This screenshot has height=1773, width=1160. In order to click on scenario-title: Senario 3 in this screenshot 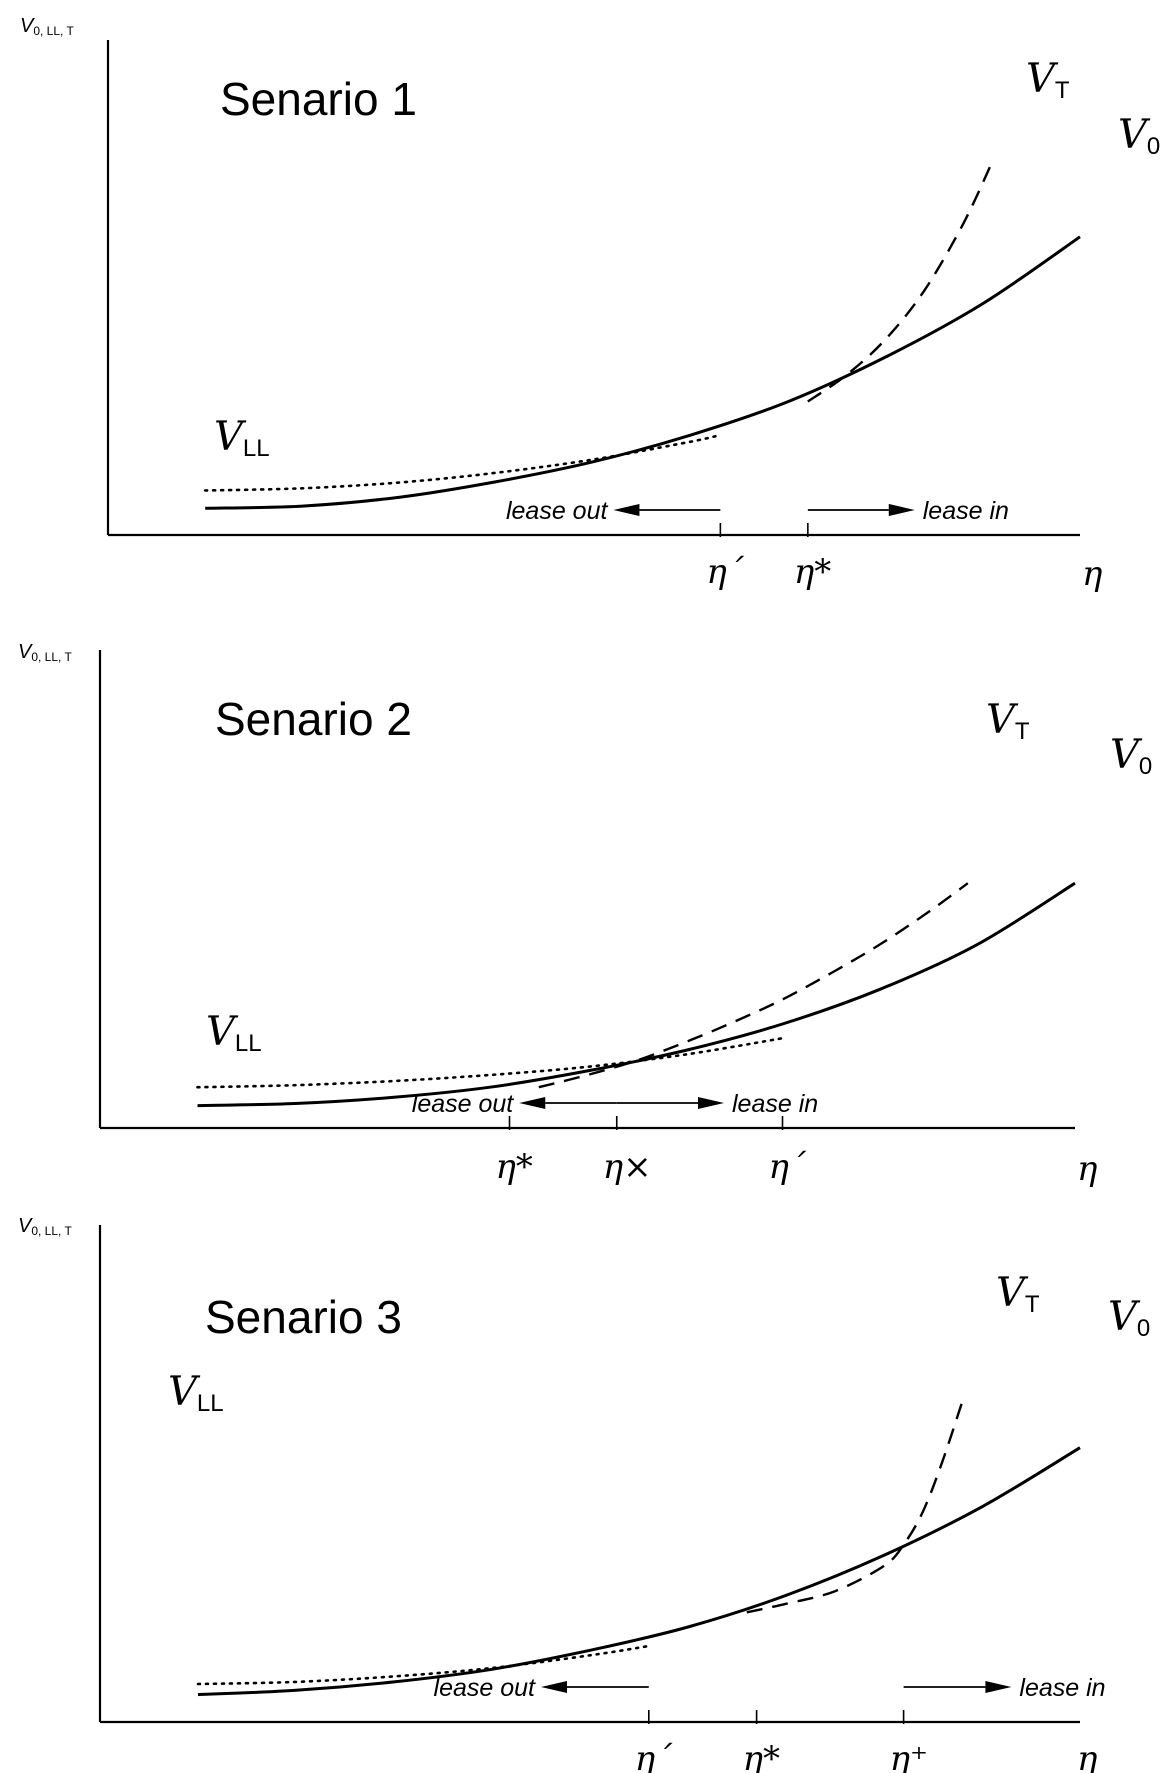, I will do `click(303, 1317)`.